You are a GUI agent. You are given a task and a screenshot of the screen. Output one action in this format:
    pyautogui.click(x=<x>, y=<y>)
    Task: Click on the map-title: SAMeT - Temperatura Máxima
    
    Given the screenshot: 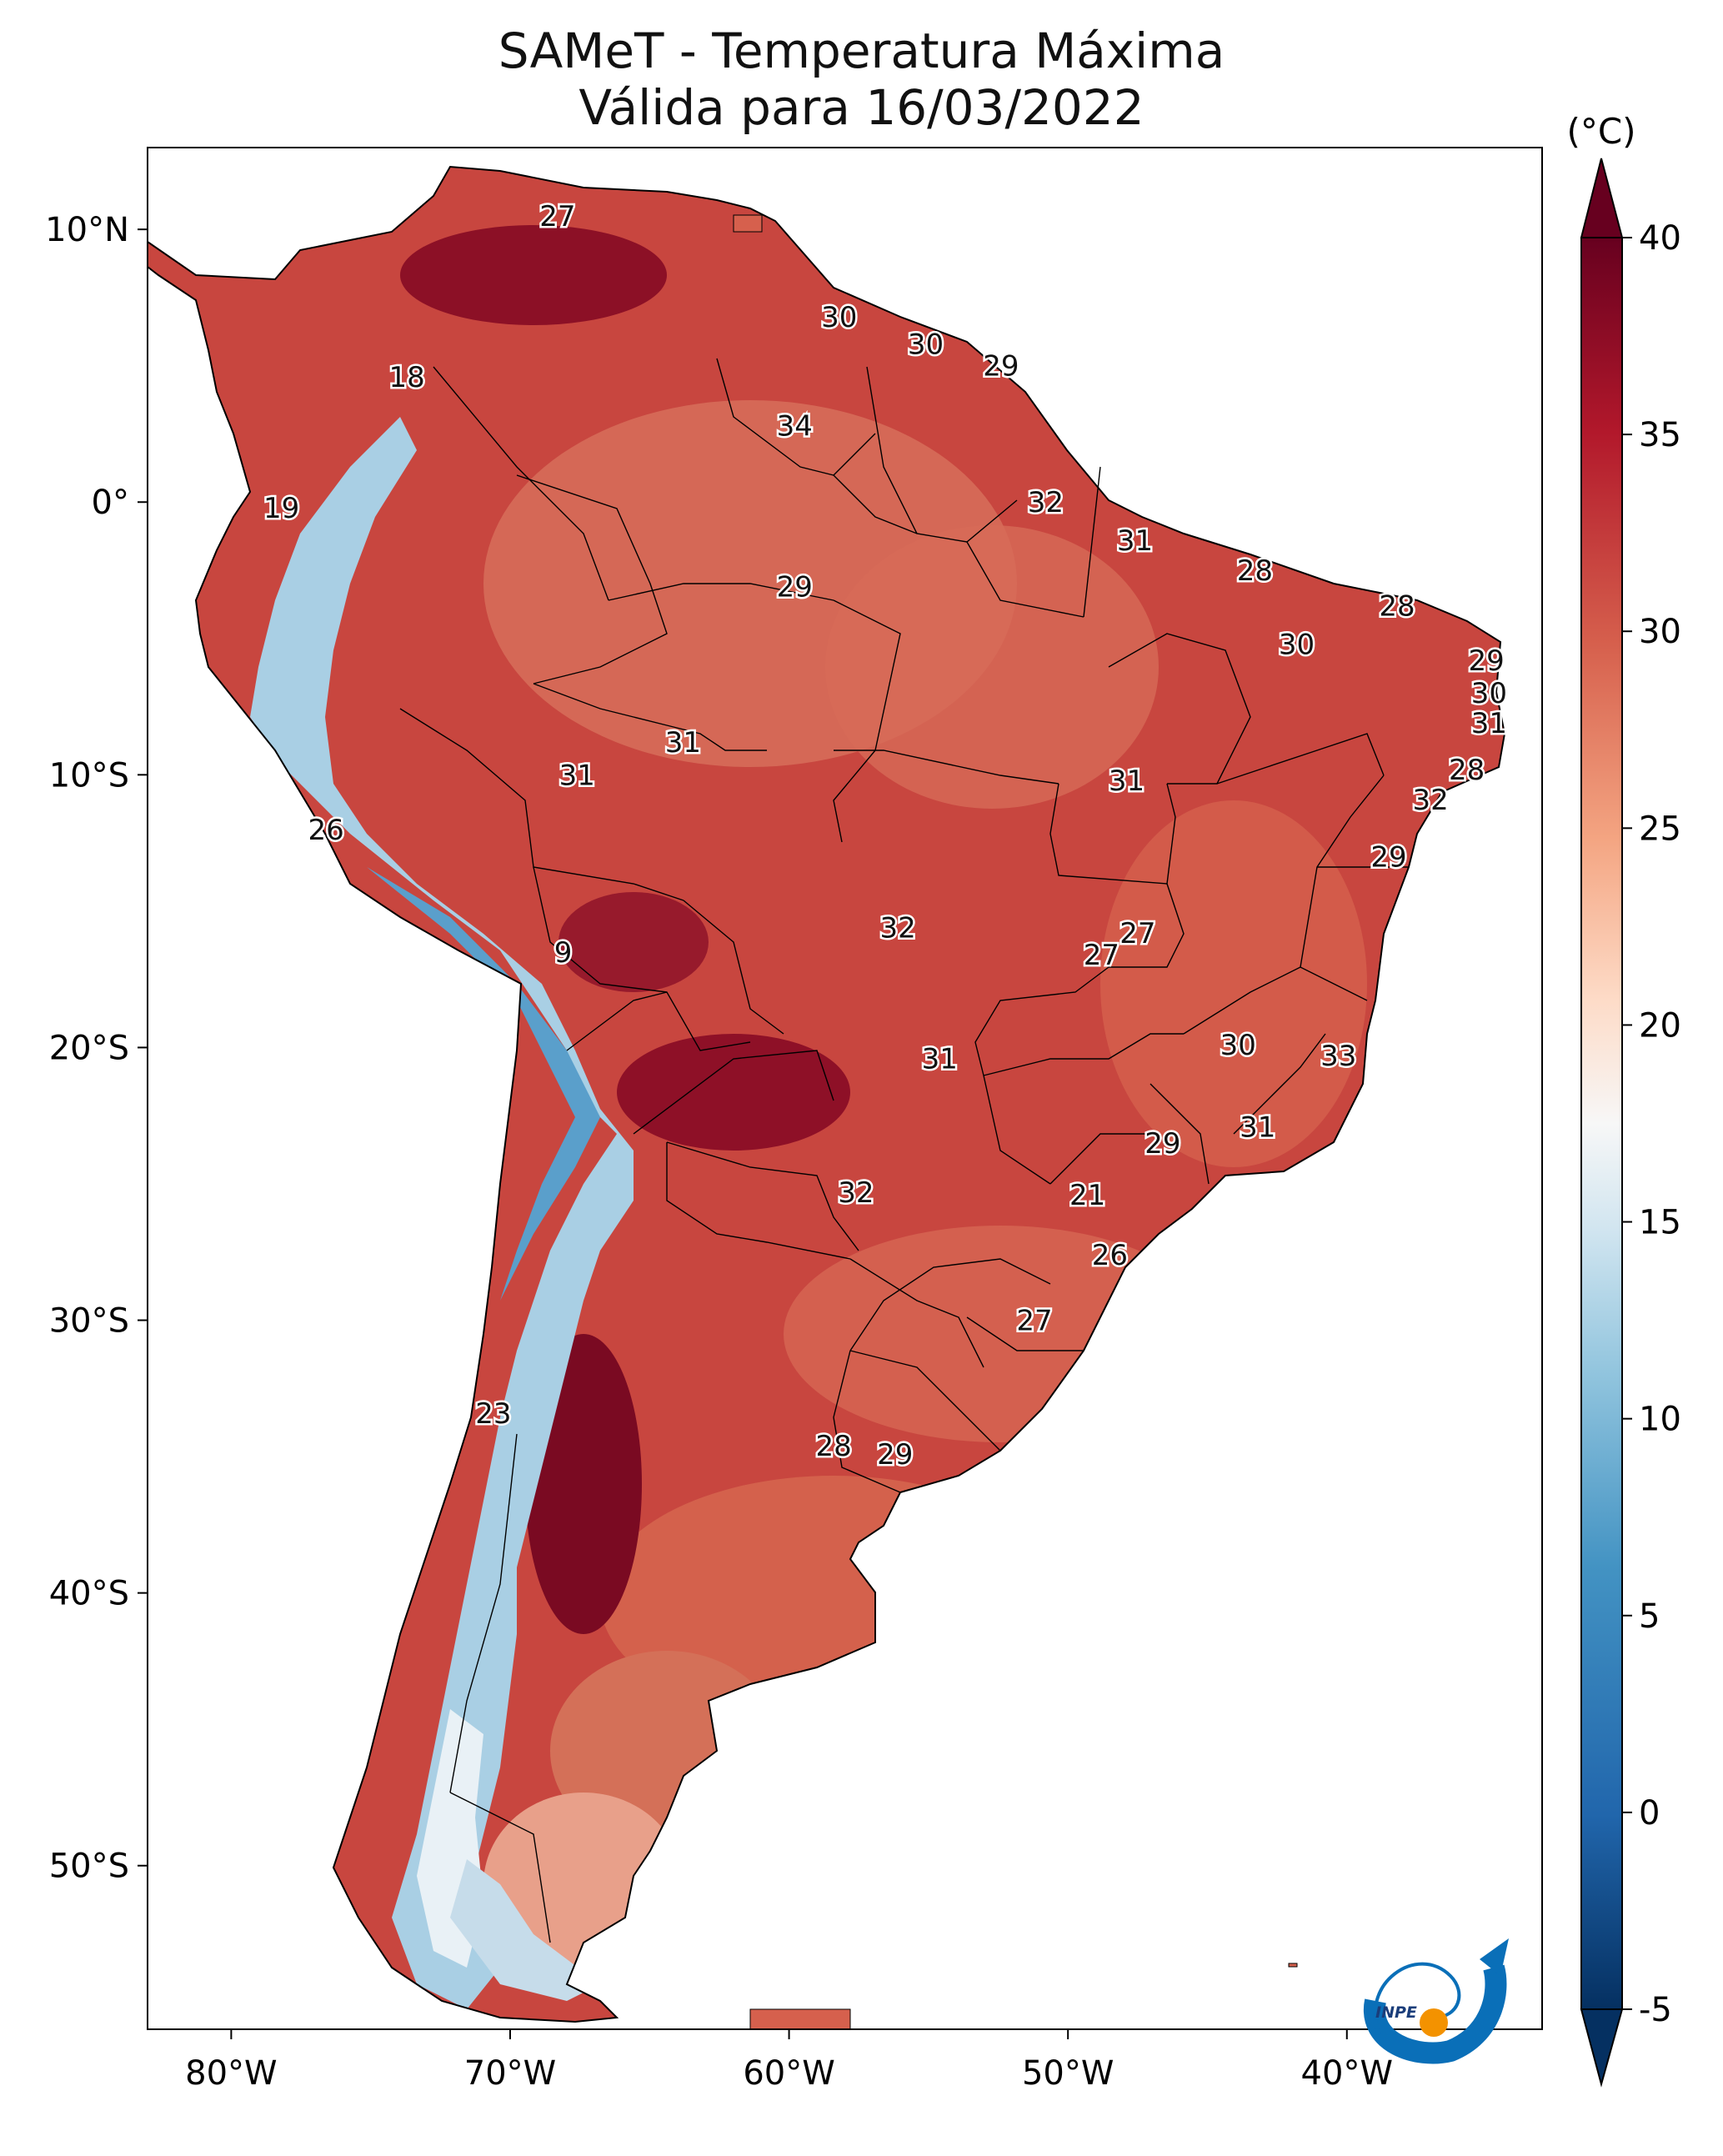 What is the action you would take?
    pyautogui.click(x=861, y=51)
    